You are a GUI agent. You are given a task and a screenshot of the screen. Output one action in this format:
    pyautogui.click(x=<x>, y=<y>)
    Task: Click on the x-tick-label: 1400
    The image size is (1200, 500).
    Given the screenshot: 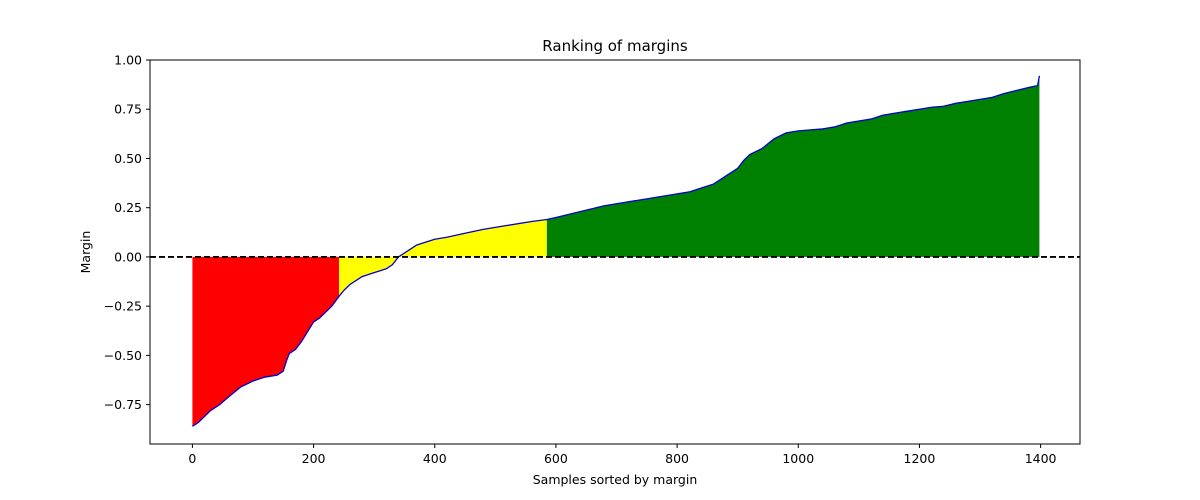 What is the action you would take?
    pyautogui.click(x=1041, y=458)
    